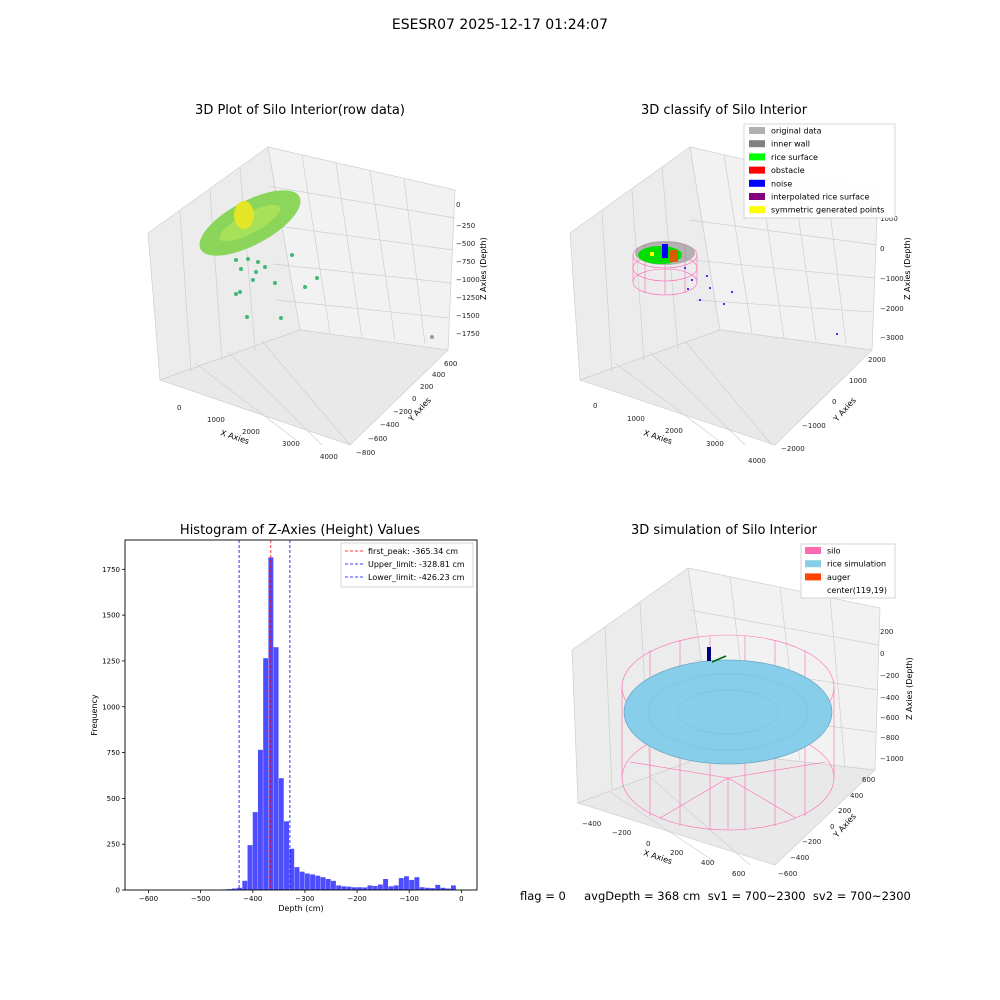 Image resolution: width=1000 pixels, height=1000 pixels. I want to click on simulation-z-ticks: 200 0 −200 −400 −600 −800 −1000, so click(892, 695).